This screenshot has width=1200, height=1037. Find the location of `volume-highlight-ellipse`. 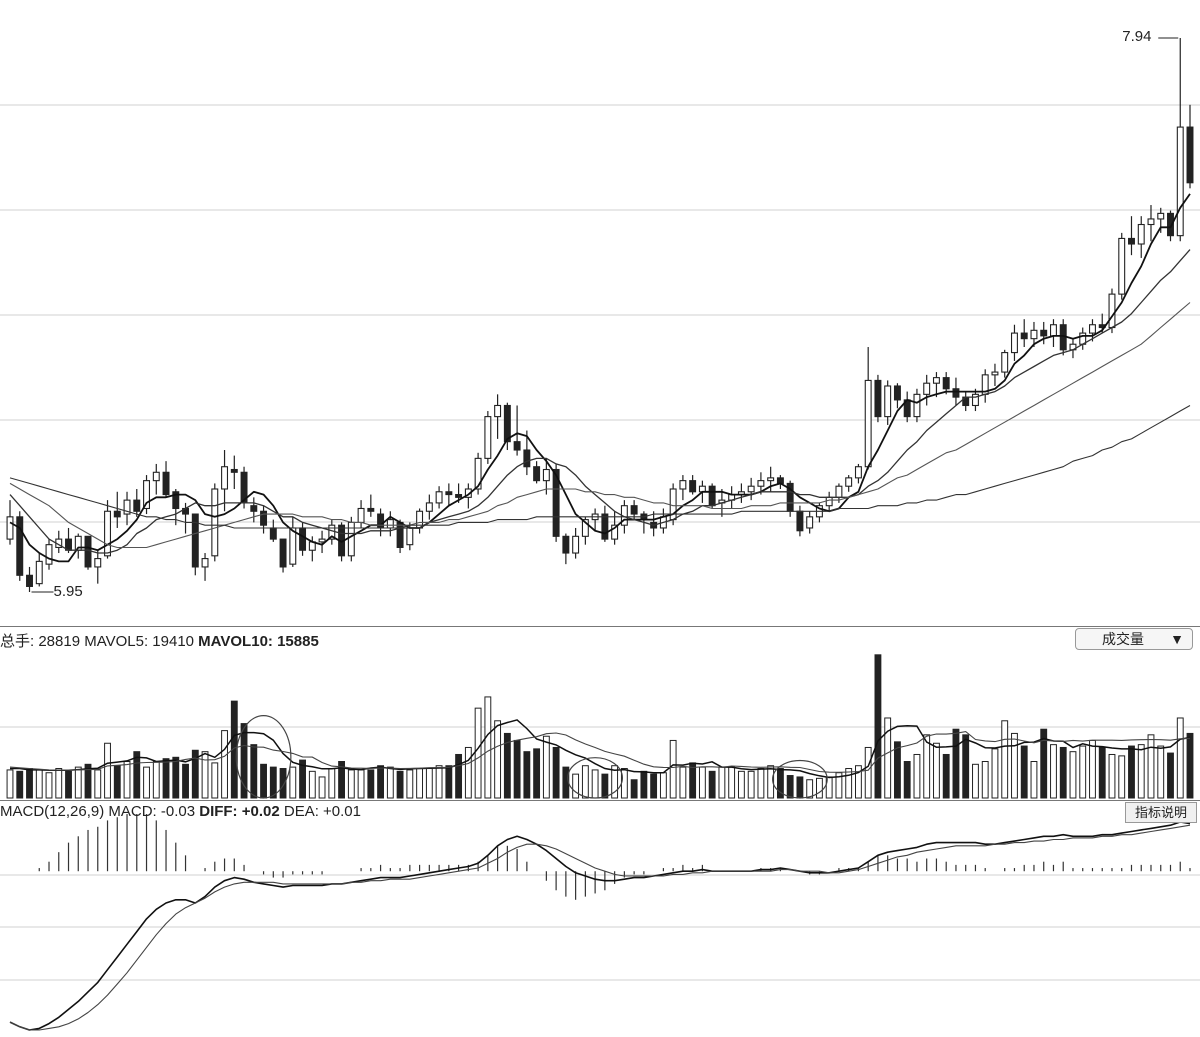

volume-highlight-ellipse is located at coordinates (595, 778).